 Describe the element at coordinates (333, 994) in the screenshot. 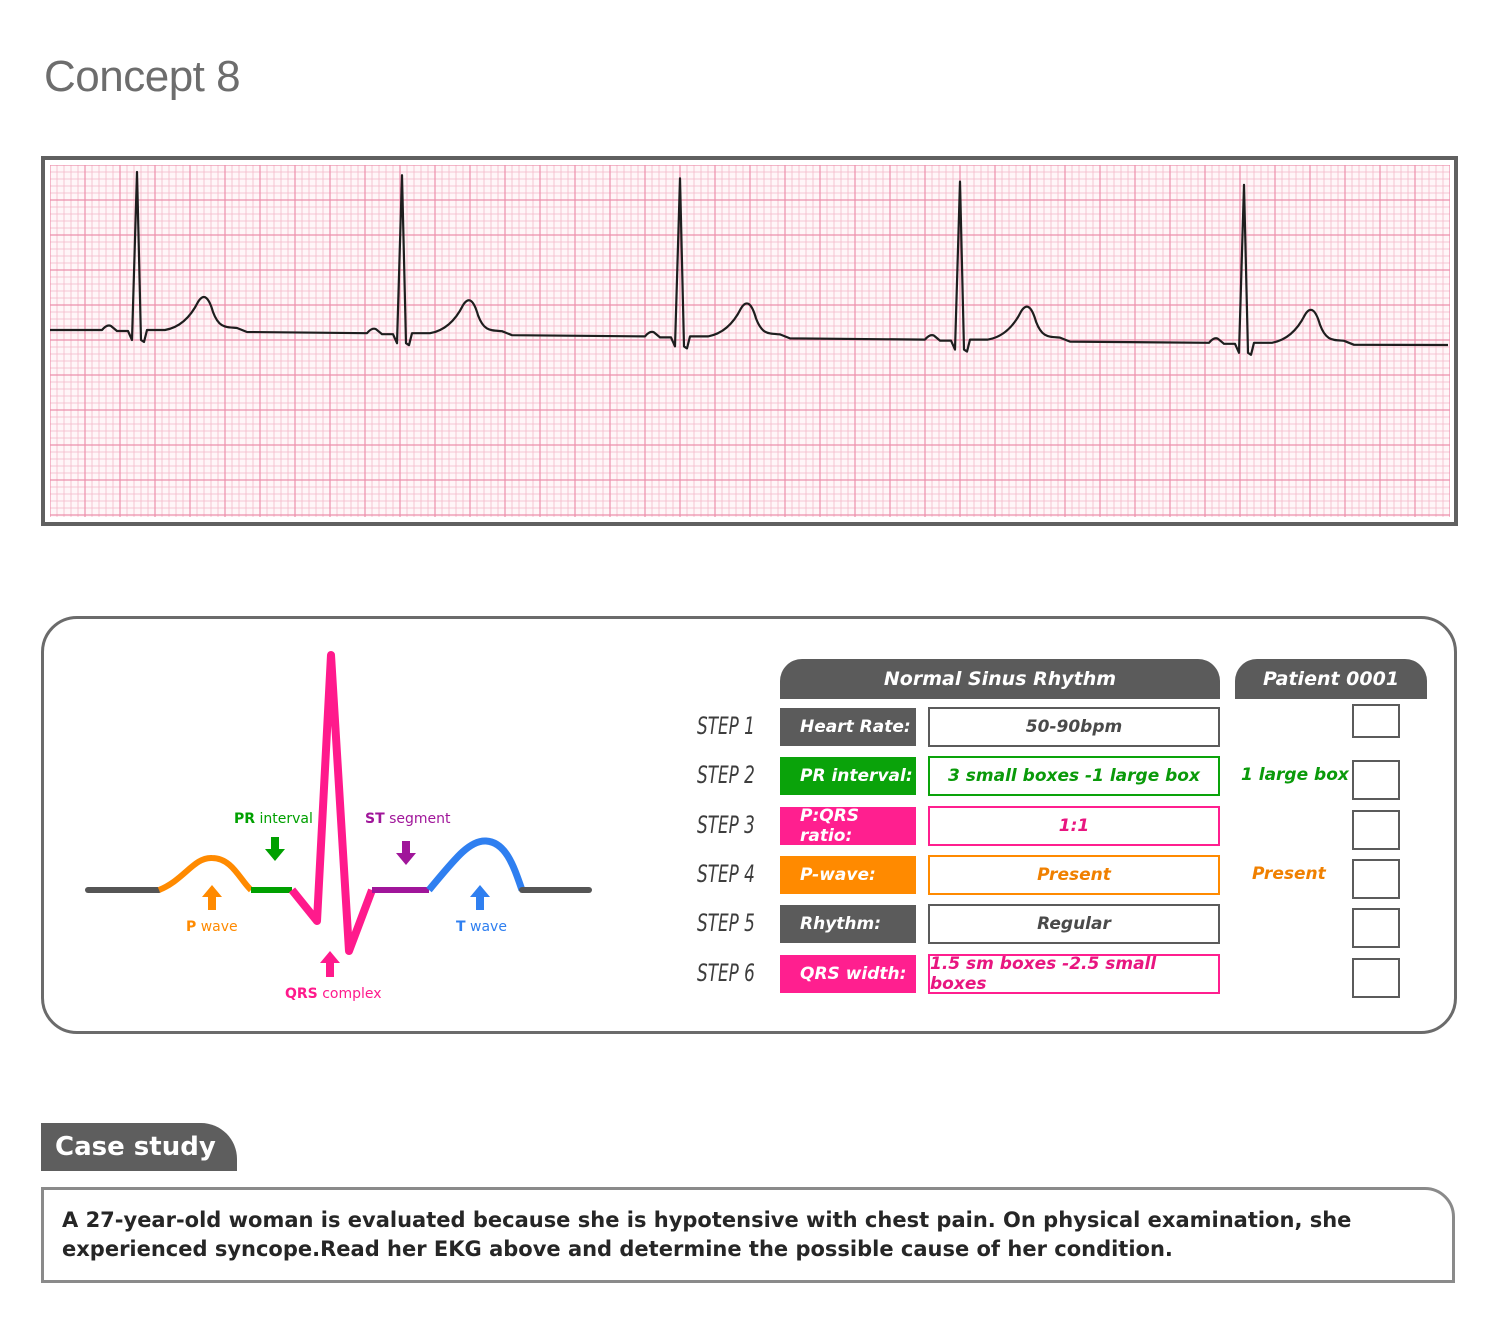

I see `qrs-complex-label: QRS complex` at that location.